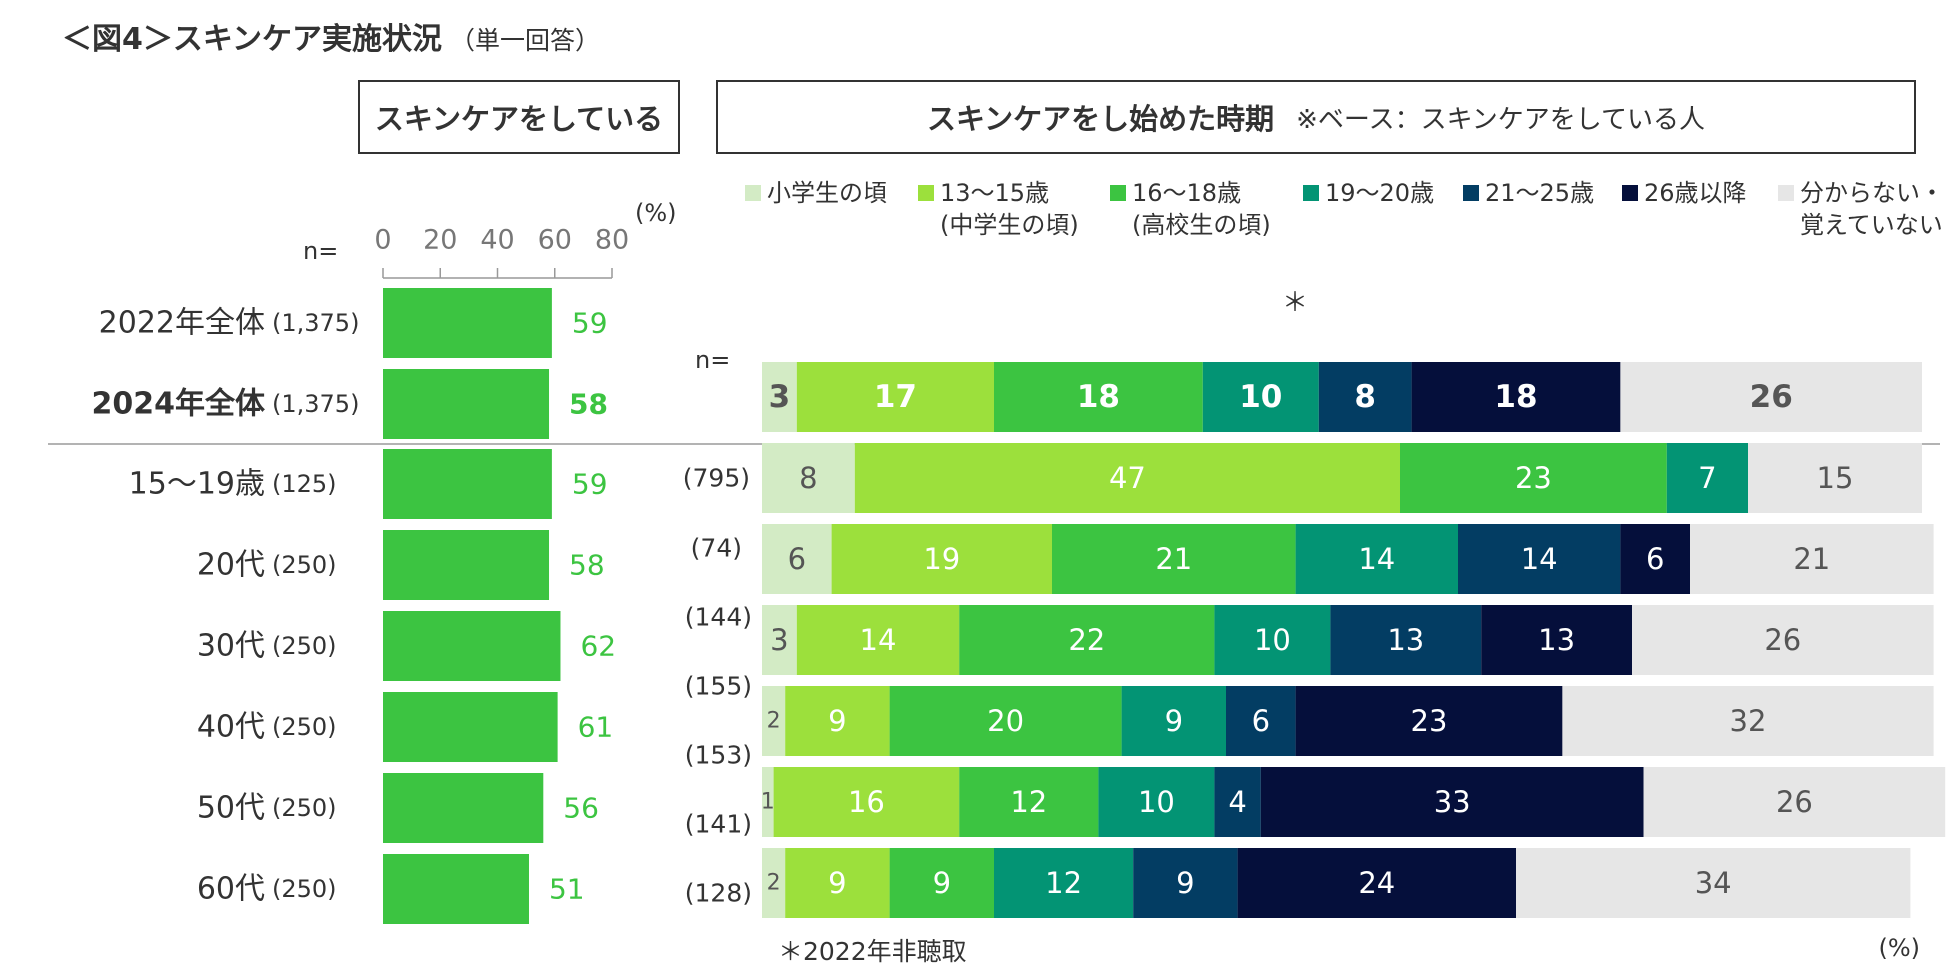 This screenshot has height=977, width=1950. Describe the element at coordinates (1835, 478) in the screenshot. I see `segment-label: 15` at that location.